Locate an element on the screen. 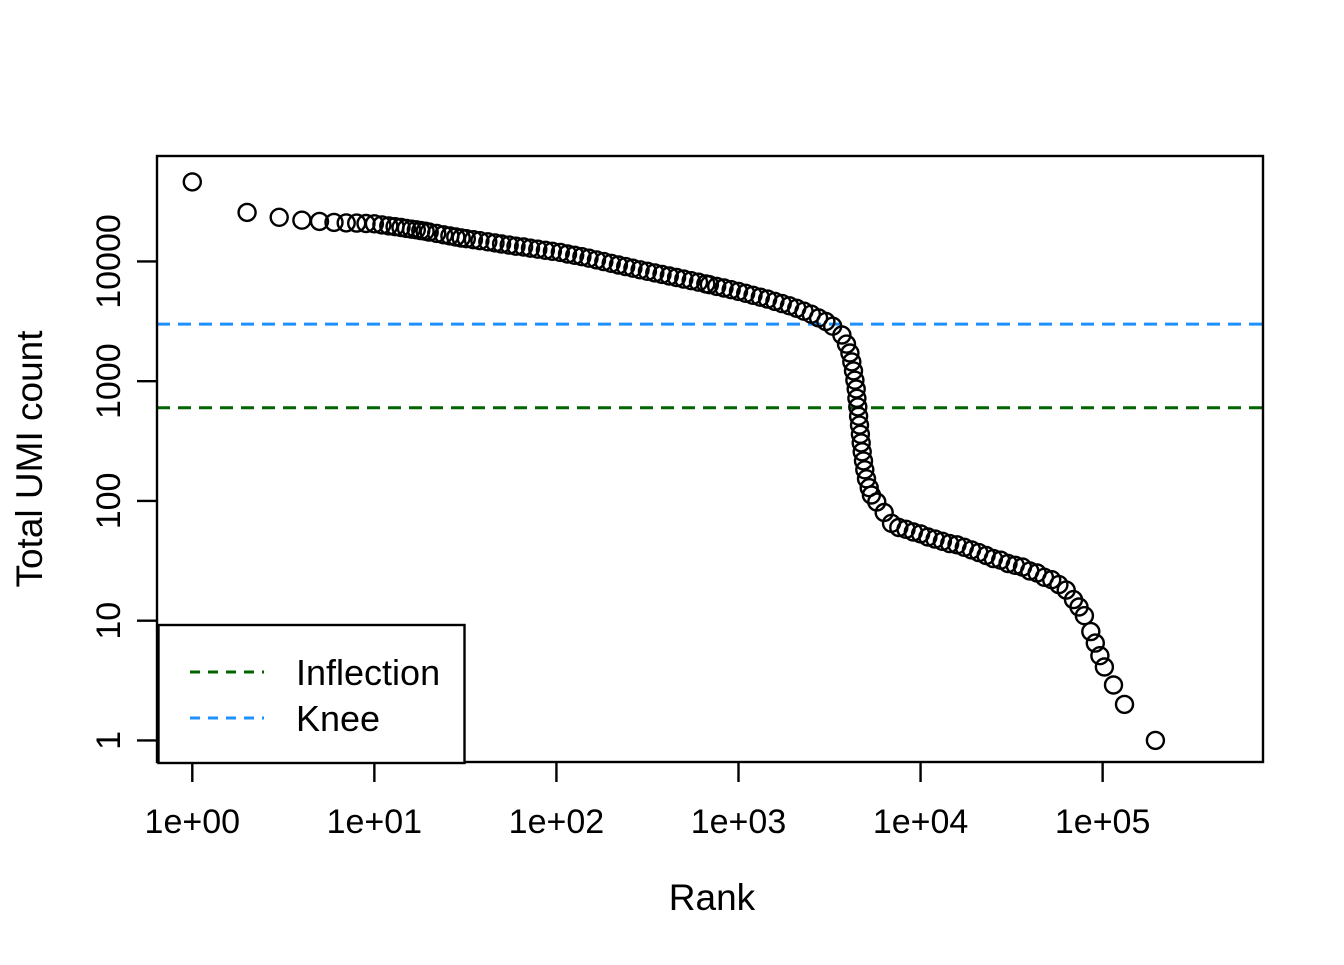  y-tick-label: 10 is located at coordinates (109, 621).